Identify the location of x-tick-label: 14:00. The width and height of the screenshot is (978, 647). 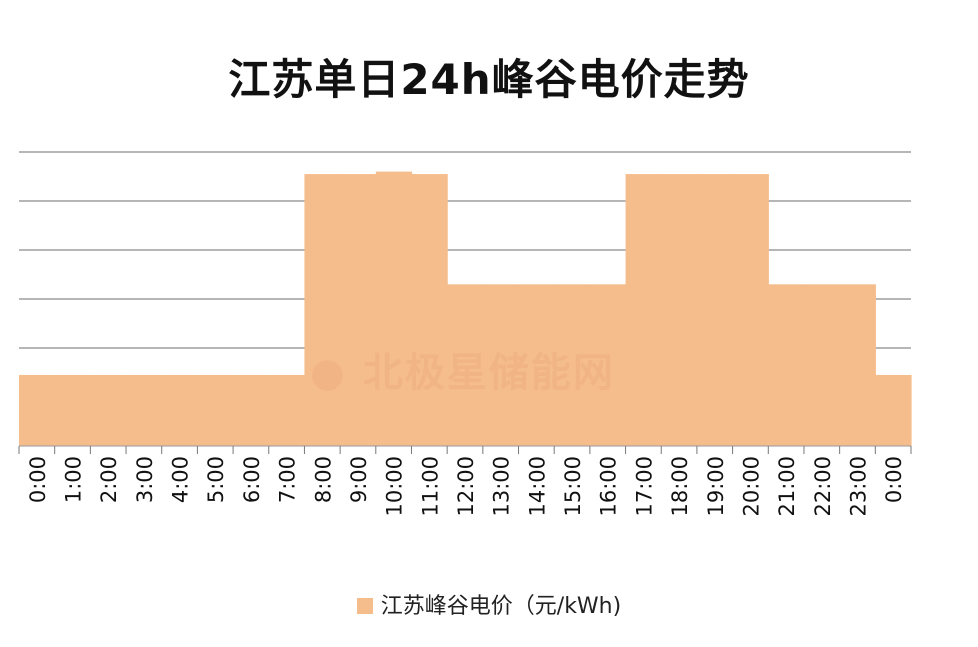
(537, 486).